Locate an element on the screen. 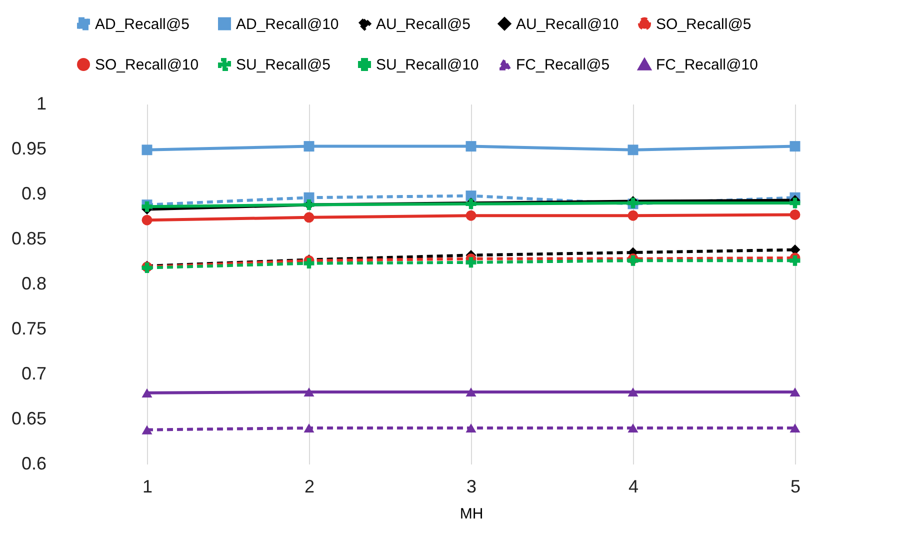  y-tick-label: 0.85 is located at coordinates (28, 238).